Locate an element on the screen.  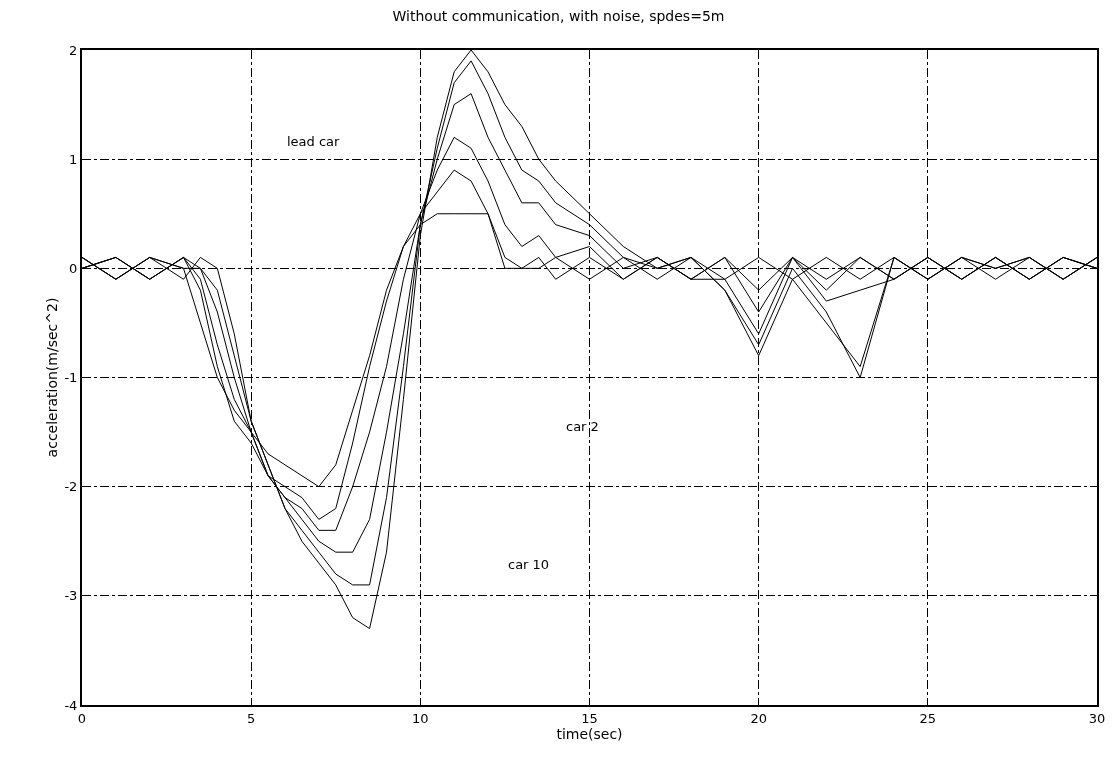
annotation: car 2 is located at coordinates (582, 426).